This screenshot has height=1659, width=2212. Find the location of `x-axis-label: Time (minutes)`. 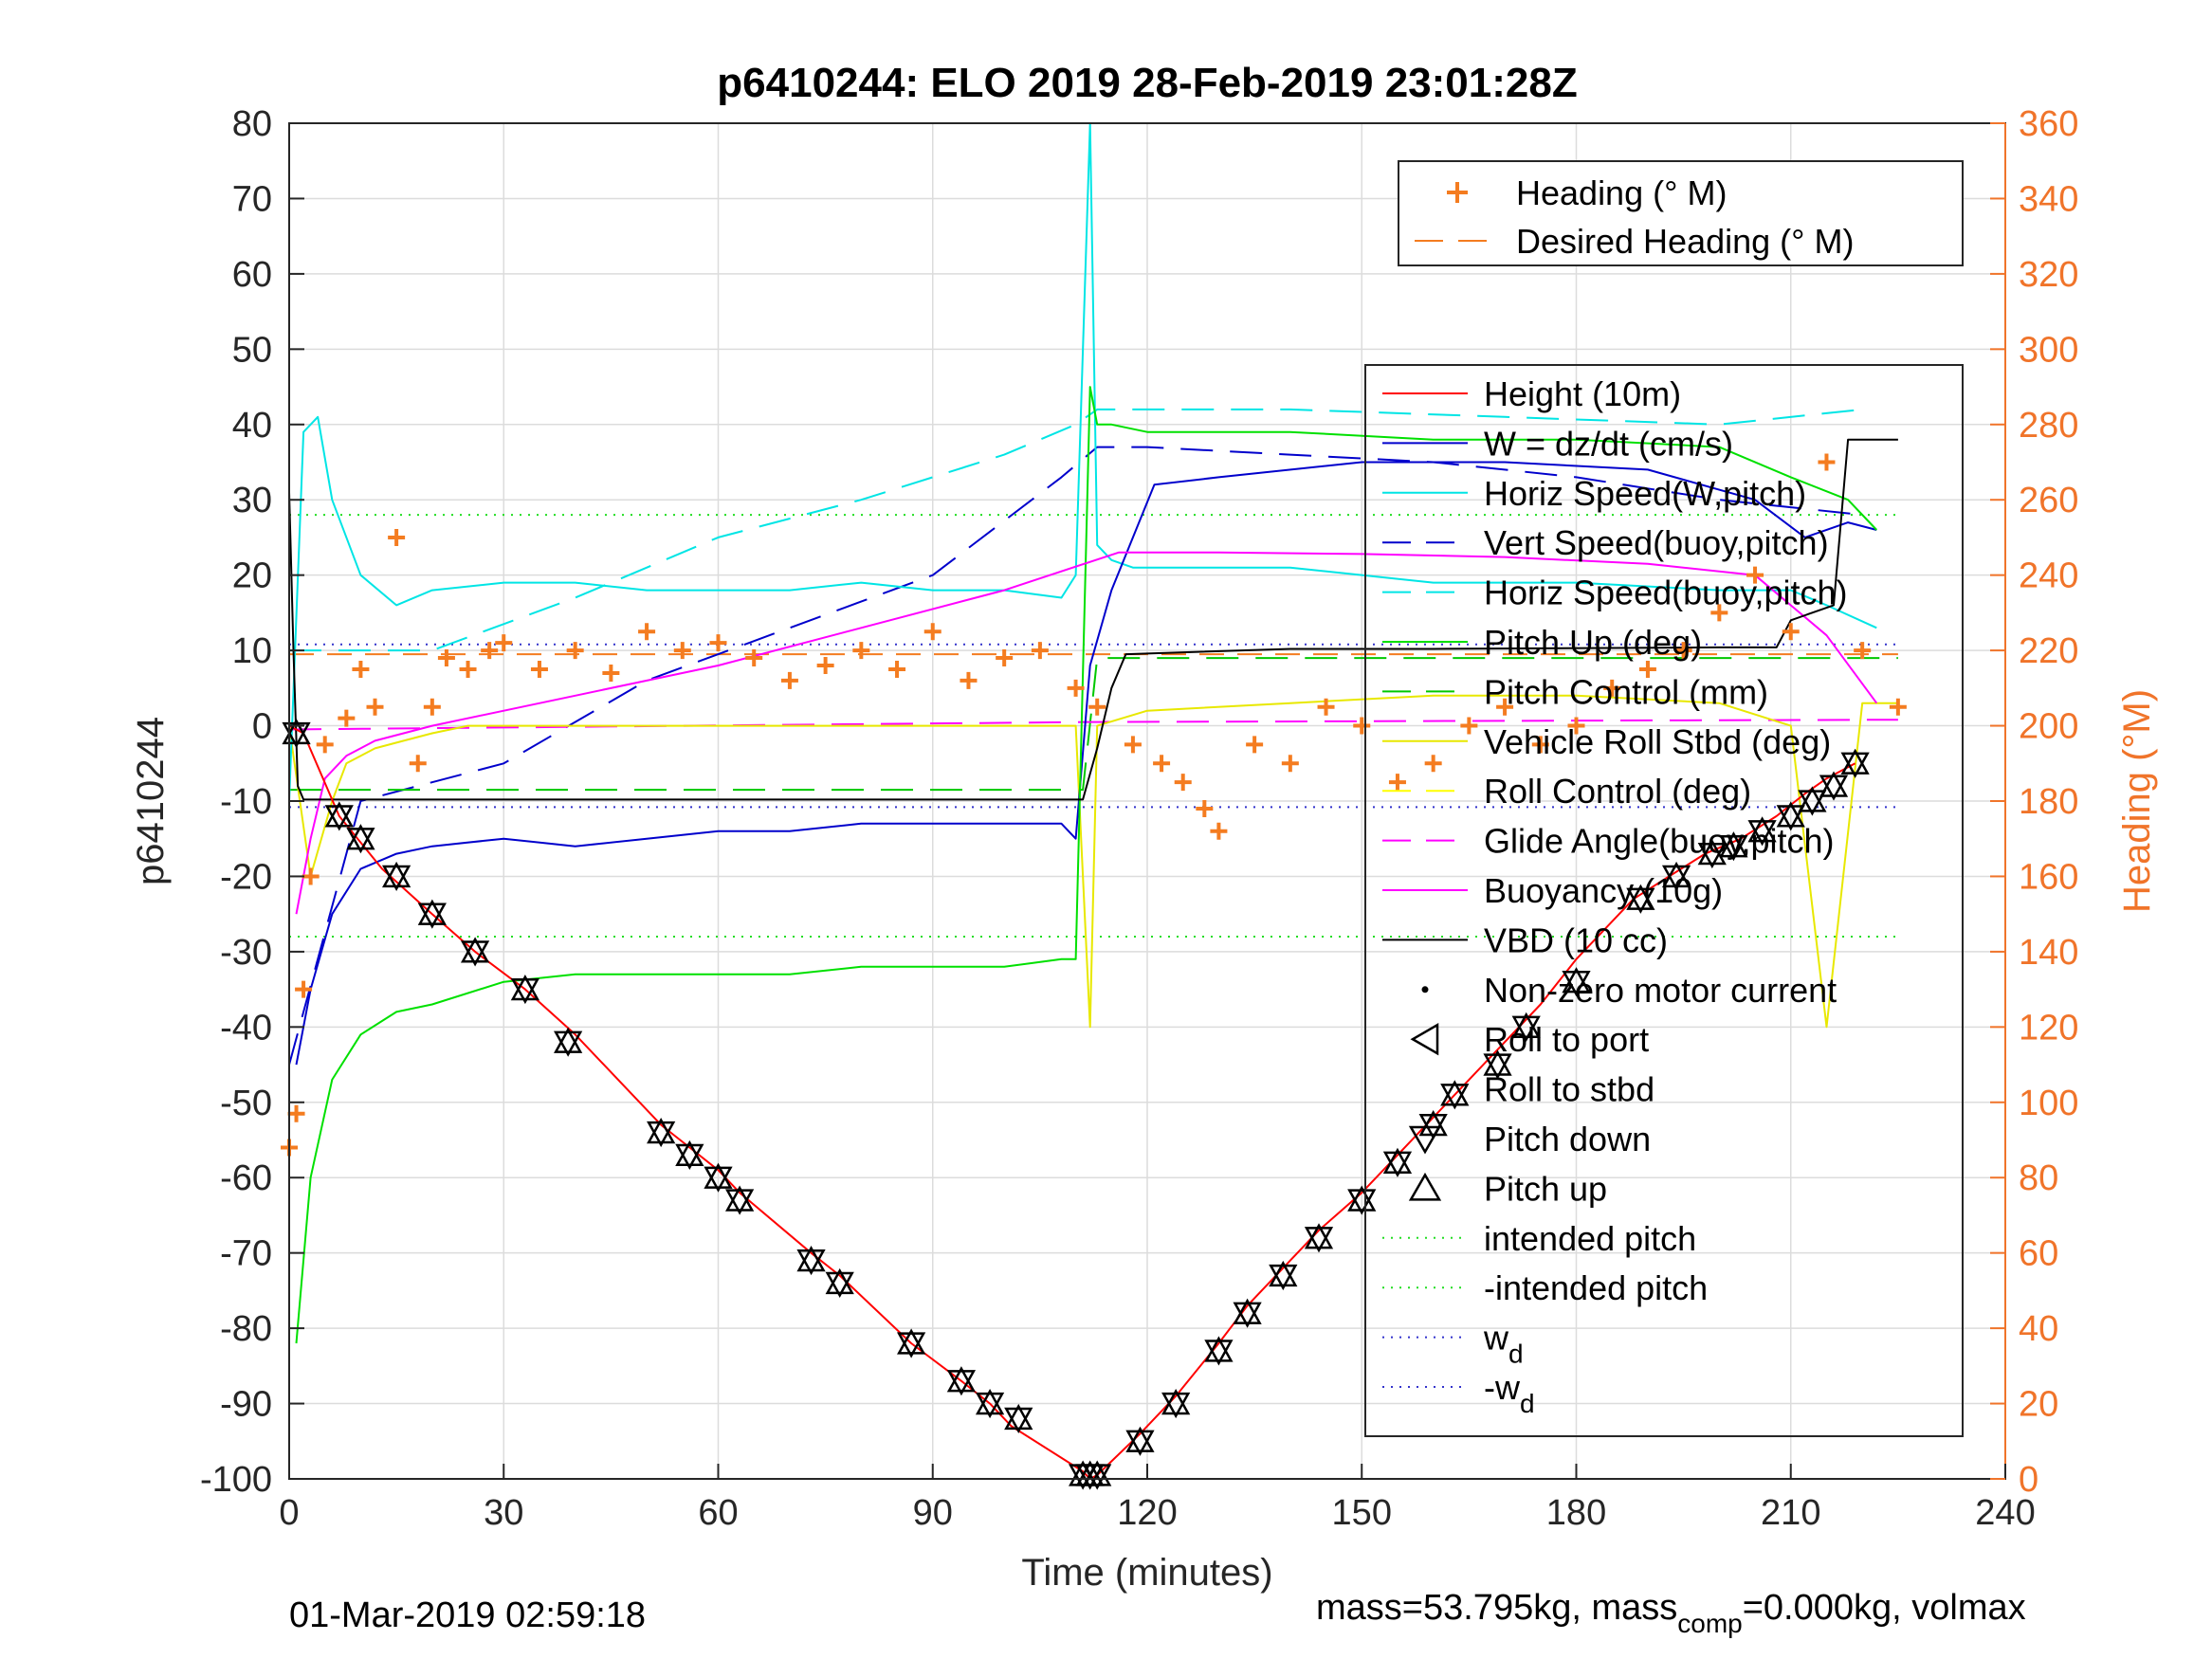

x-axis-label: Time (minutes) is located at coordinates (1146, 1573).